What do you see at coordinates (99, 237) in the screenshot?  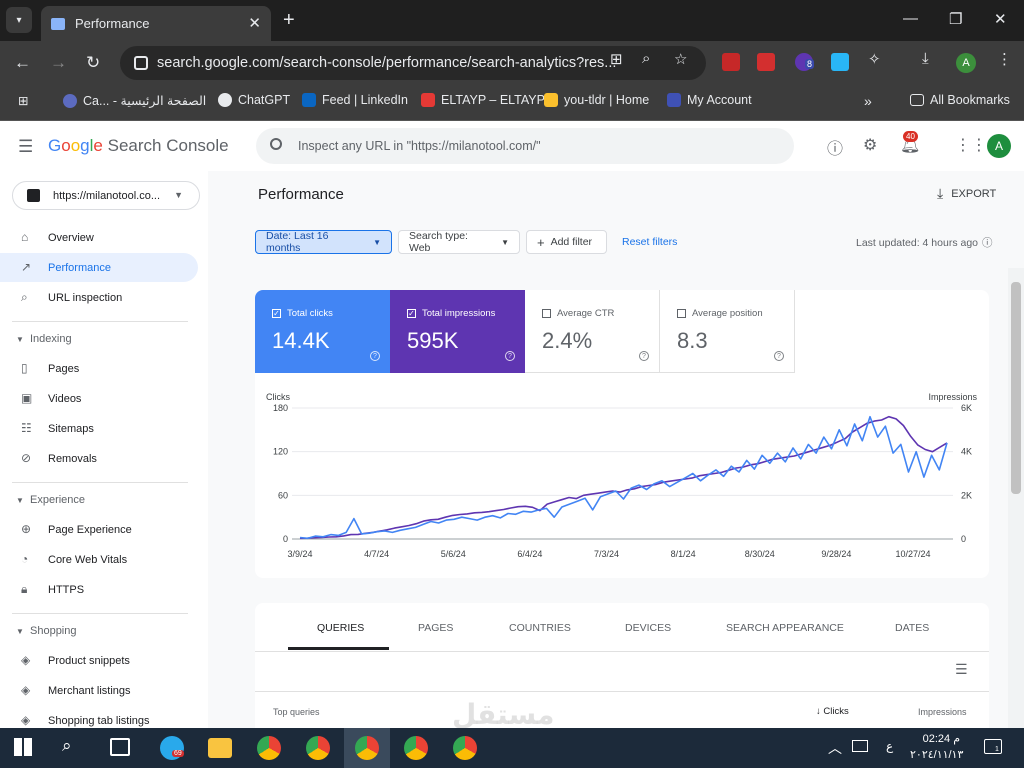 I see `sidebar-item-overview: ⌂ Overview` at bounding box center [99, 237].